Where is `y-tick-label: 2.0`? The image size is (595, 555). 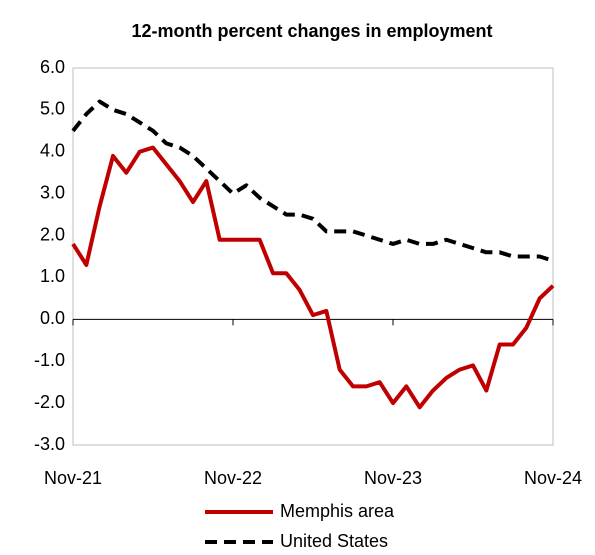 y-tick-label: 2.0 is located at coordinates (52, 234).